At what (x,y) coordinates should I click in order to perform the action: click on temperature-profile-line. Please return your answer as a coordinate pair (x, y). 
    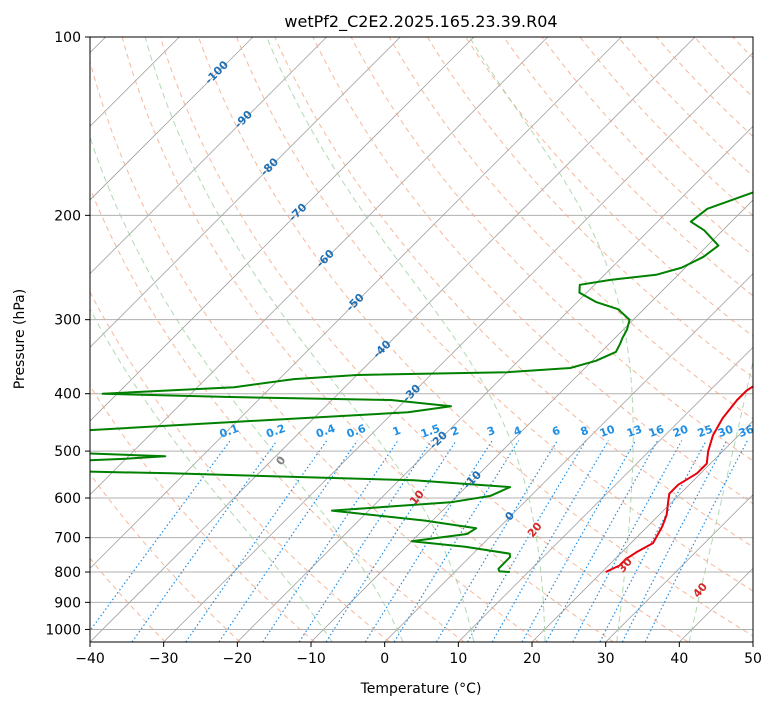
    Looking at the image, I should click on (679, 479).